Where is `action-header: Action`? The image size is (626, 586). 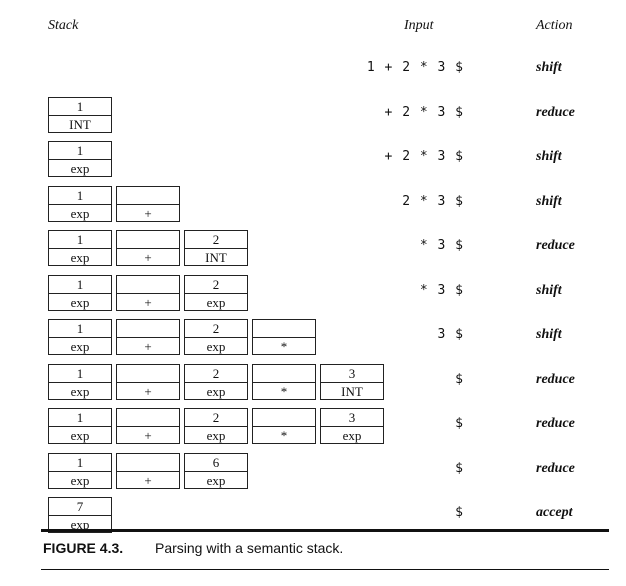
action-header: Action is located at coordinates (554, 25).